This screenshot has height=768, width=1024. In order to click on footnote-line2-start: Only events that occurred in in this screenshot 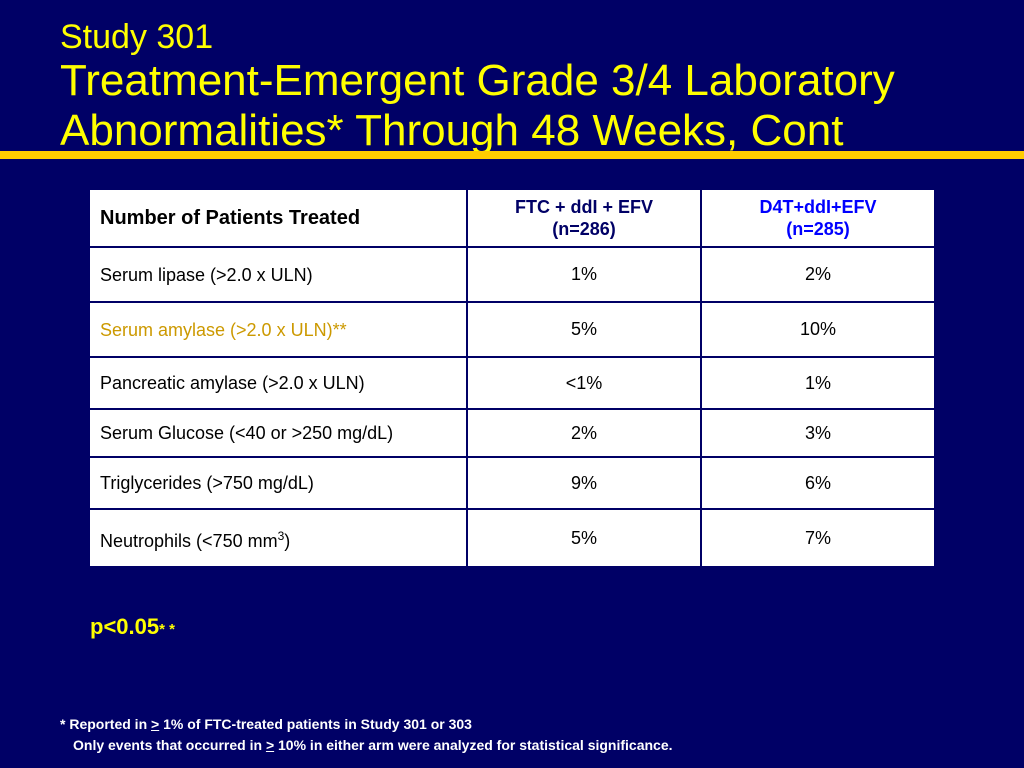, I will do `click(169, 745)`.